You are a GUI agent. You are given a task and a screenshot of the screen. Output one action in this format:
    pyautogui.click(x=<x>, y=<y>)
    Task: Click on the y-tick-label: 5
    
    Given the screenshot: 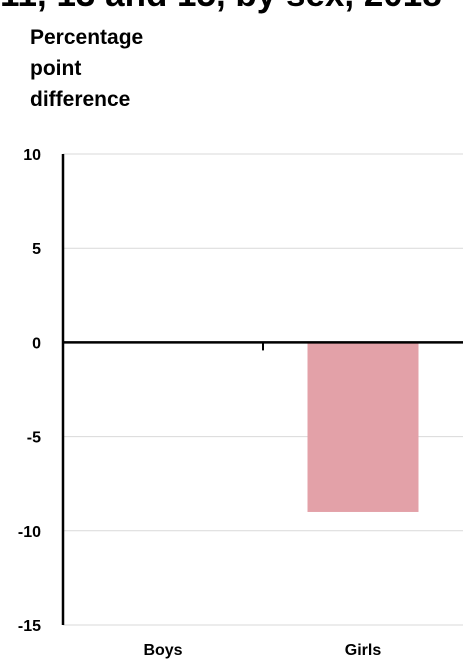 What is the action you would take?
    pyautogui.click(x=36, y=249)
    